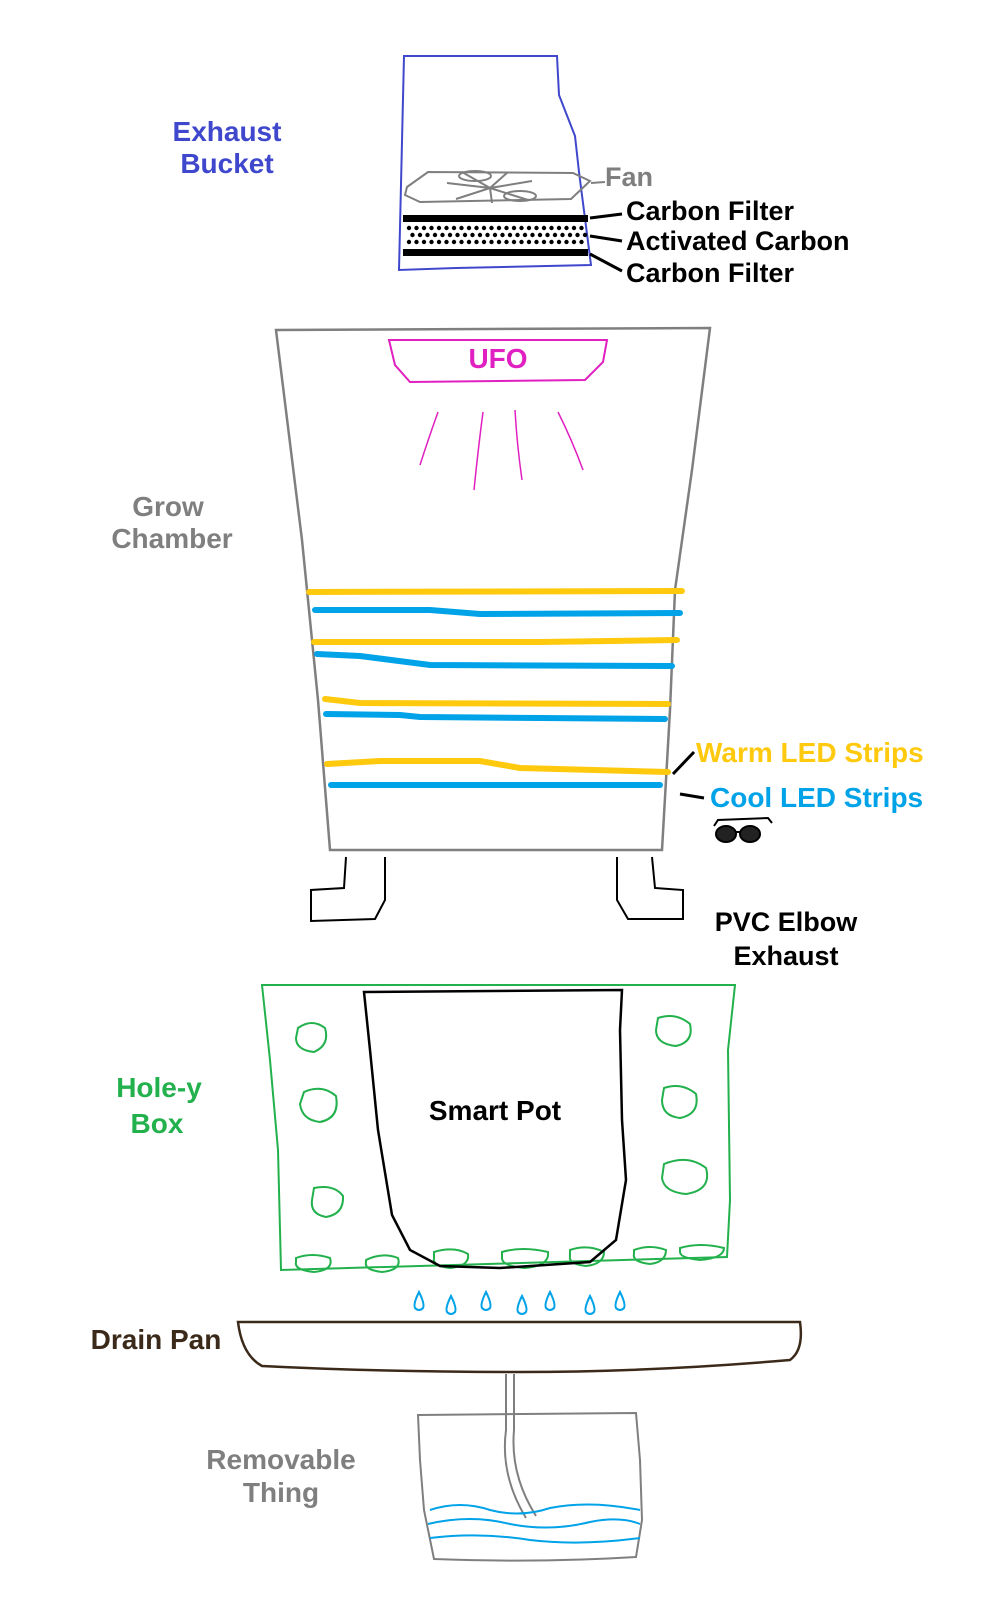 The height and width of the screenshot is (1600, 1000). Describe the element at coordinates (510, 1144) in the screenshot. I see `box-holes` at that location.